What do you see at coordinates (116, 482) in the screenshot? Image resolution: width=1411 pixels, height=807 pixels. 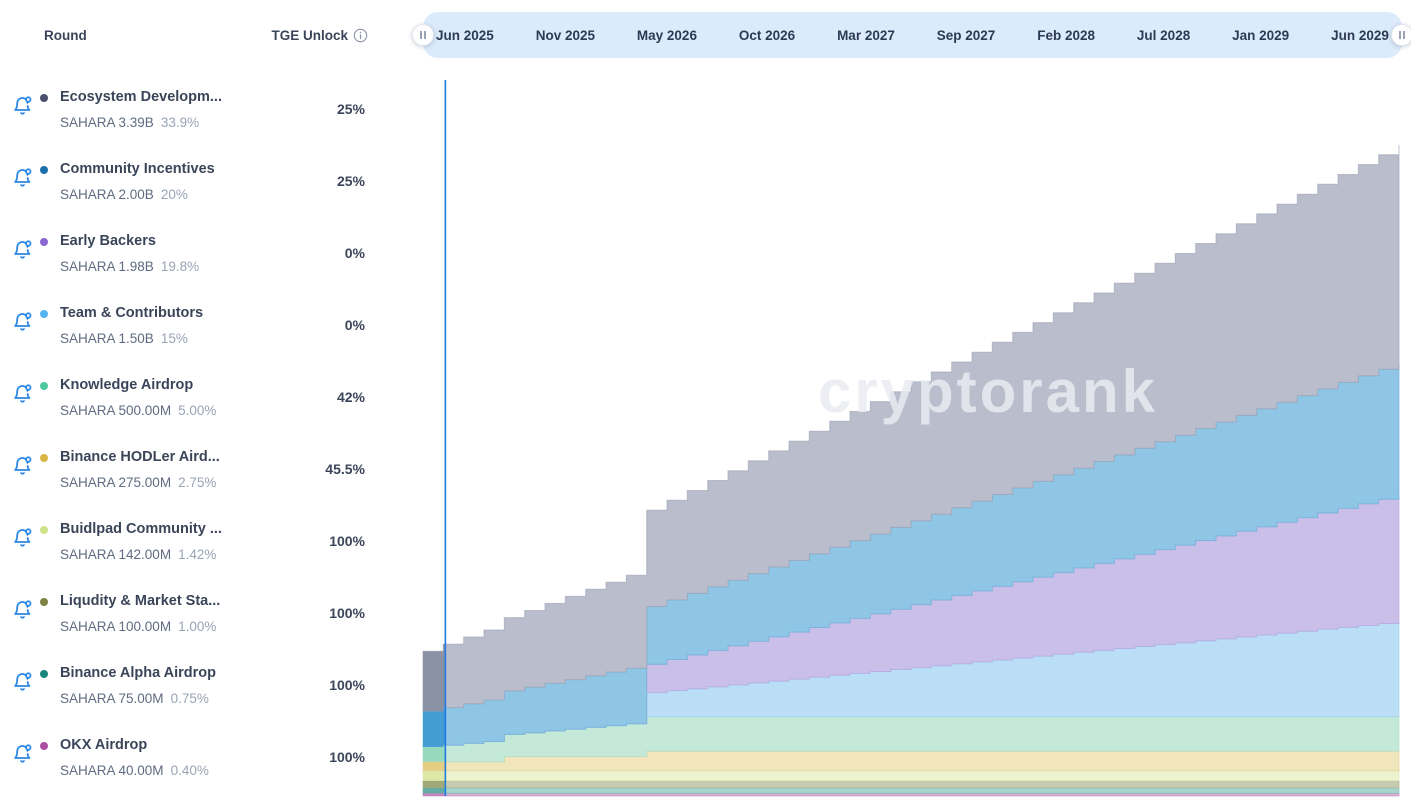 I see `round-token-amount: SAHARA 275.00M` at bounding box center [116, 482].